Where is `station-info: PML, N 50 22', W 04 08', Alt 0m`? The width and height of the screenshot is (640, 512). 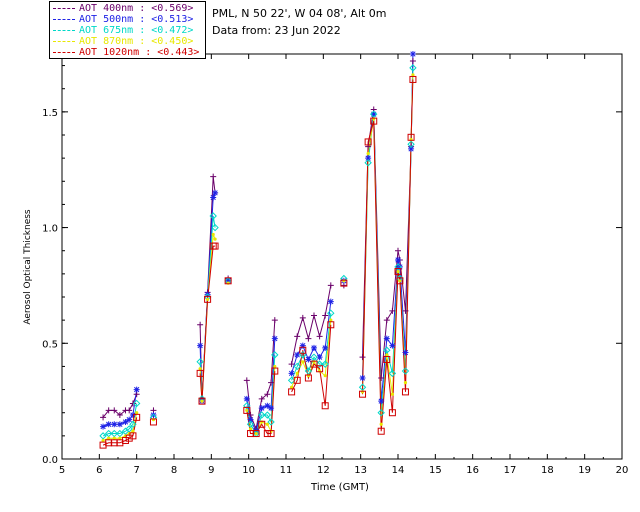
station-info: PML, N 50 22', W 04 08', Alt 0m is located at coordinates (299, 13).